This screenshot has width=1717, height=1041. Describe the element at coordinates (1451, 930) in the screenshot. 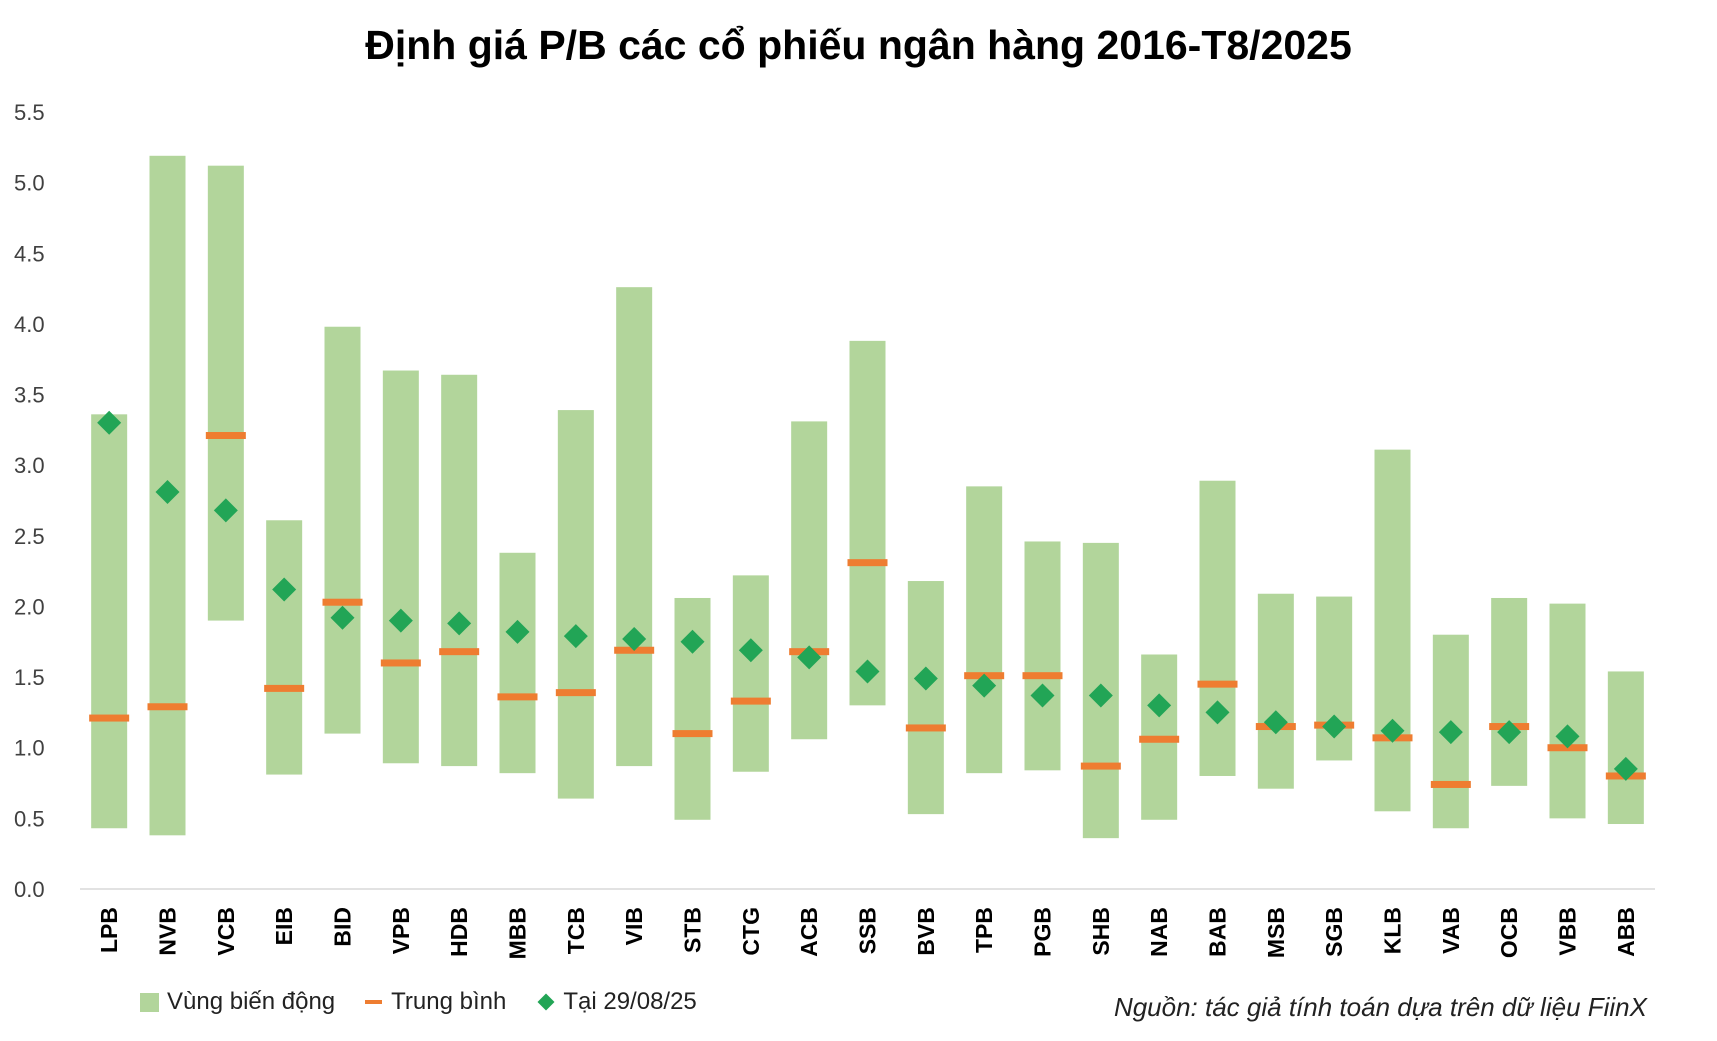

I see `x-tick-label: VAB` at that location.